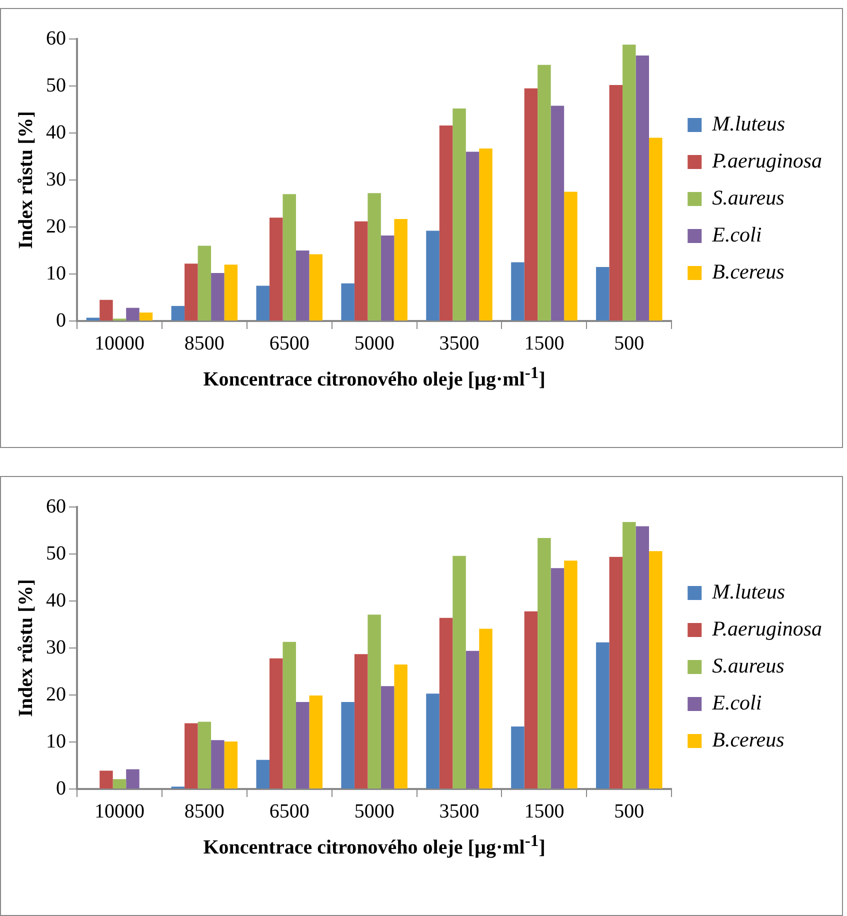 This screenshot has height=916, width=847. What do you see at coordinates (61, 788) in the screenshot?
I see `y-tick-label: 0` at bounding box center [61, 788].